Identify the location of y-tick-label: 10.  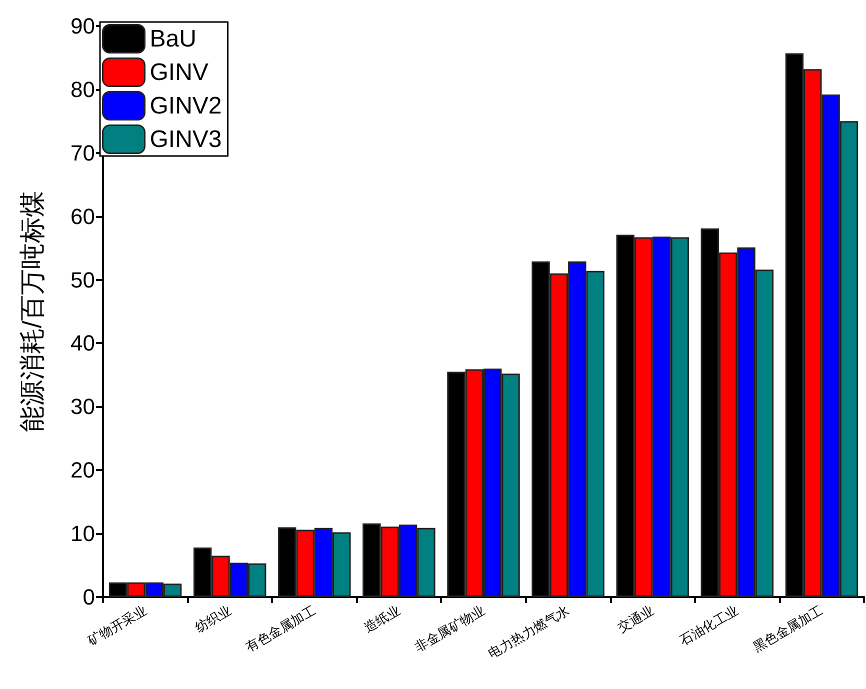
(82, 533).